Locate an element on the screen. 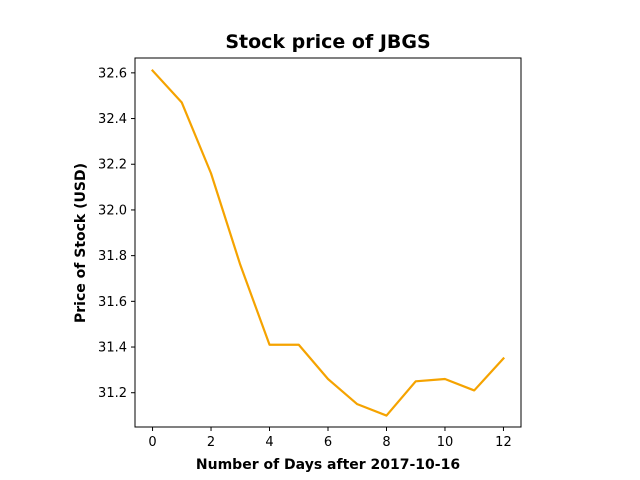 This screenshot has height=480, width=640. x-tick-label: 2 is located at coordinates (211, 442).